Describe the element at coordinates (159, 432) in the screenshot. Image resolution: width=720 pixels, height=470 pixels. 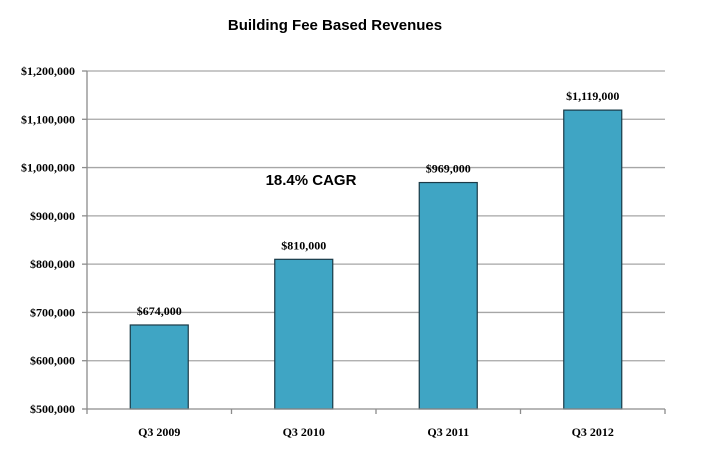
I see `x-tick-label: Q3 2009` at that location.